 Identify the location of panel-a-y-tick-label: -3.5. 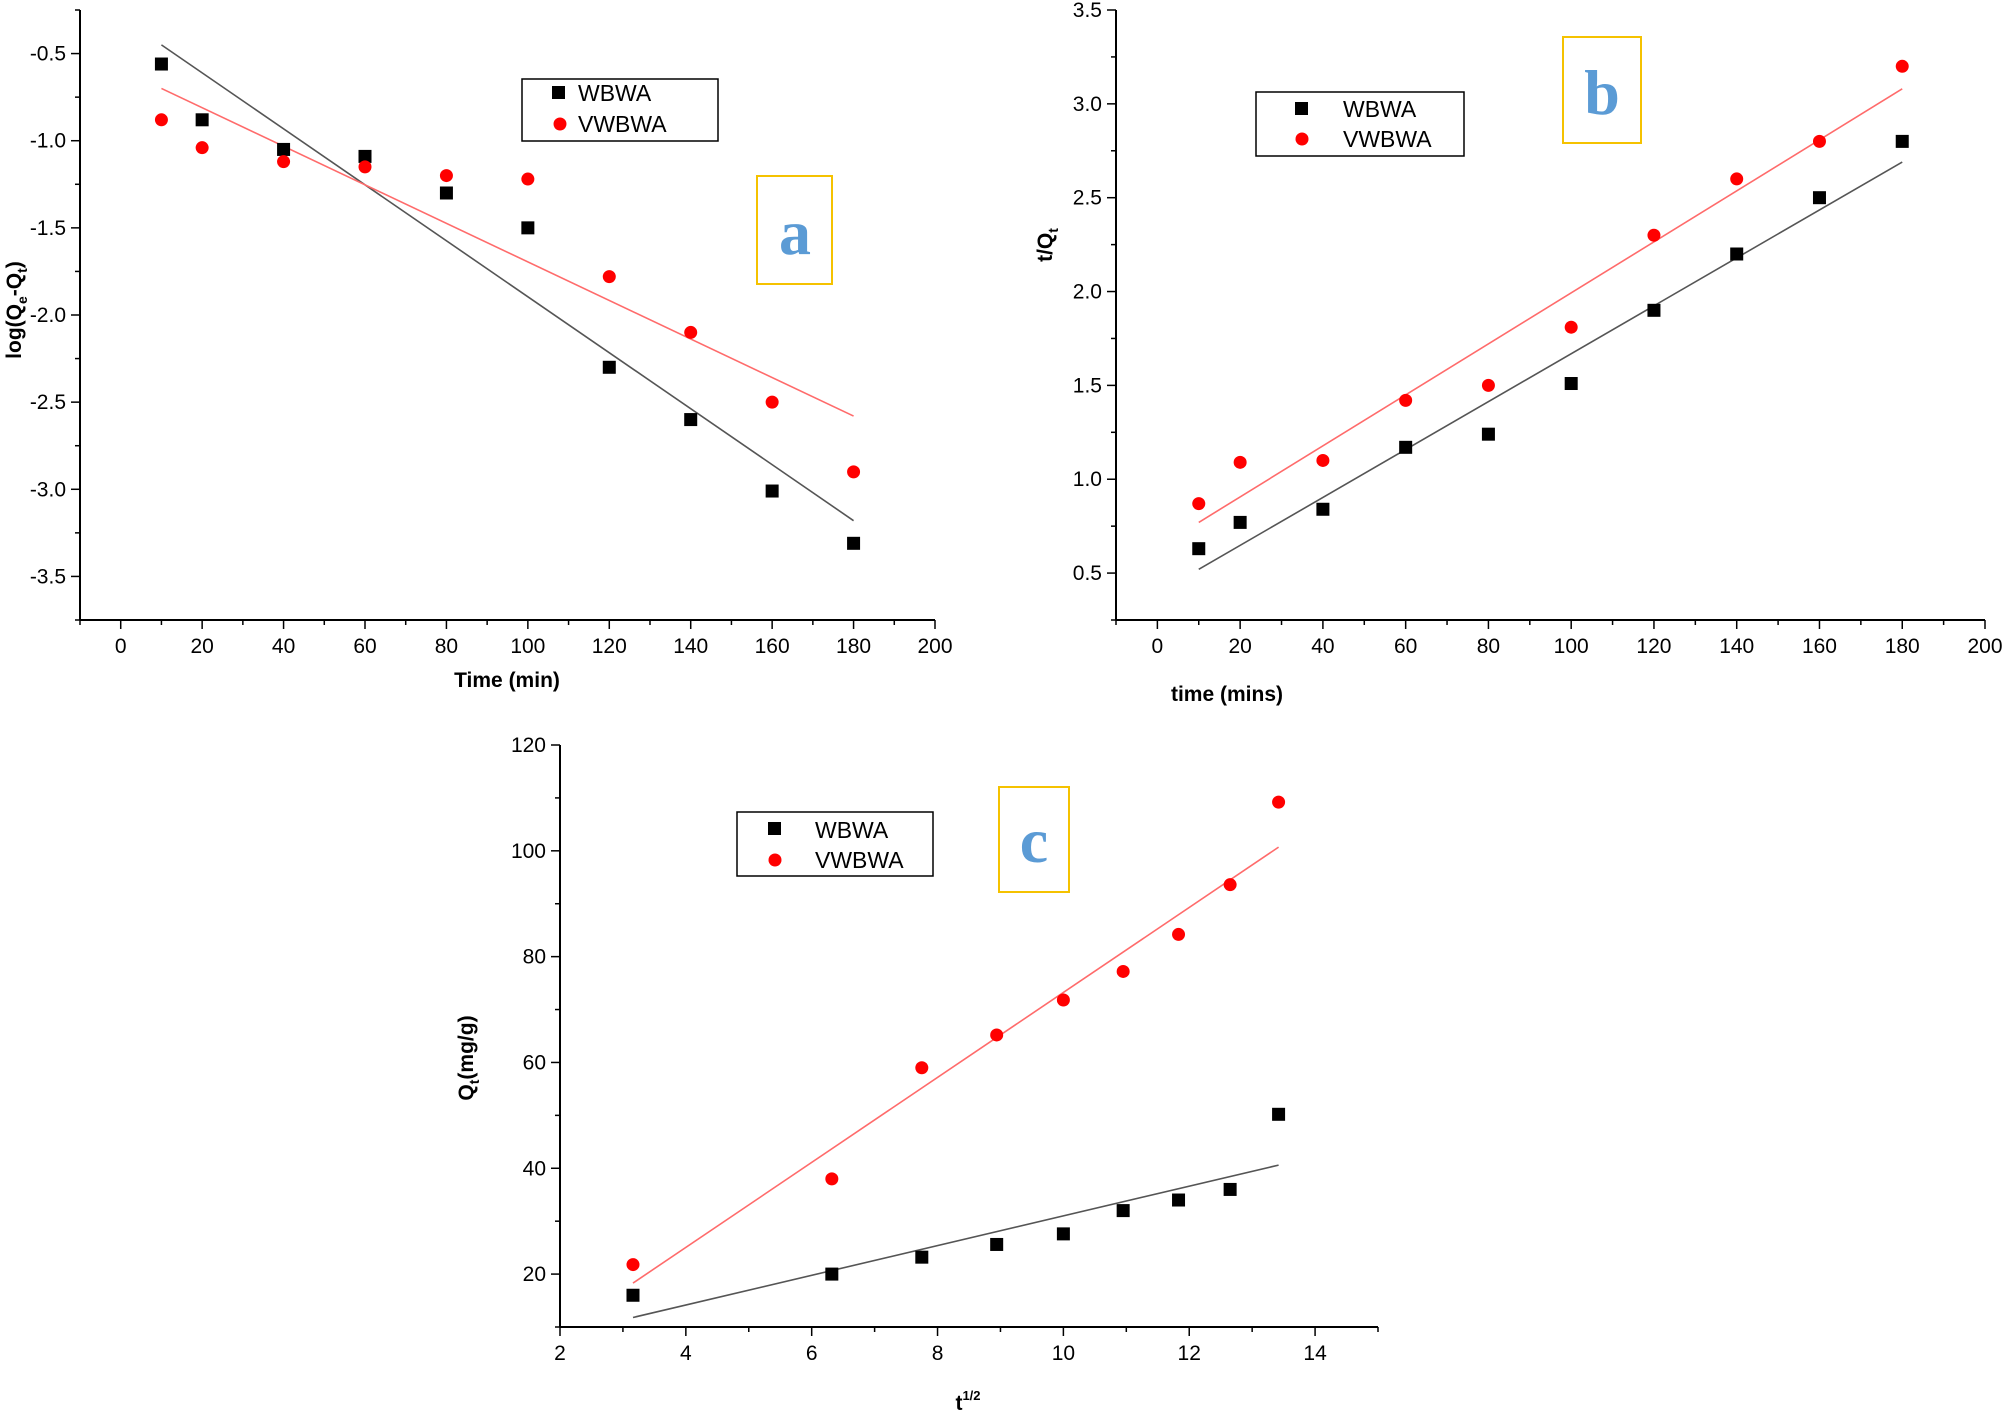
(48, 576).